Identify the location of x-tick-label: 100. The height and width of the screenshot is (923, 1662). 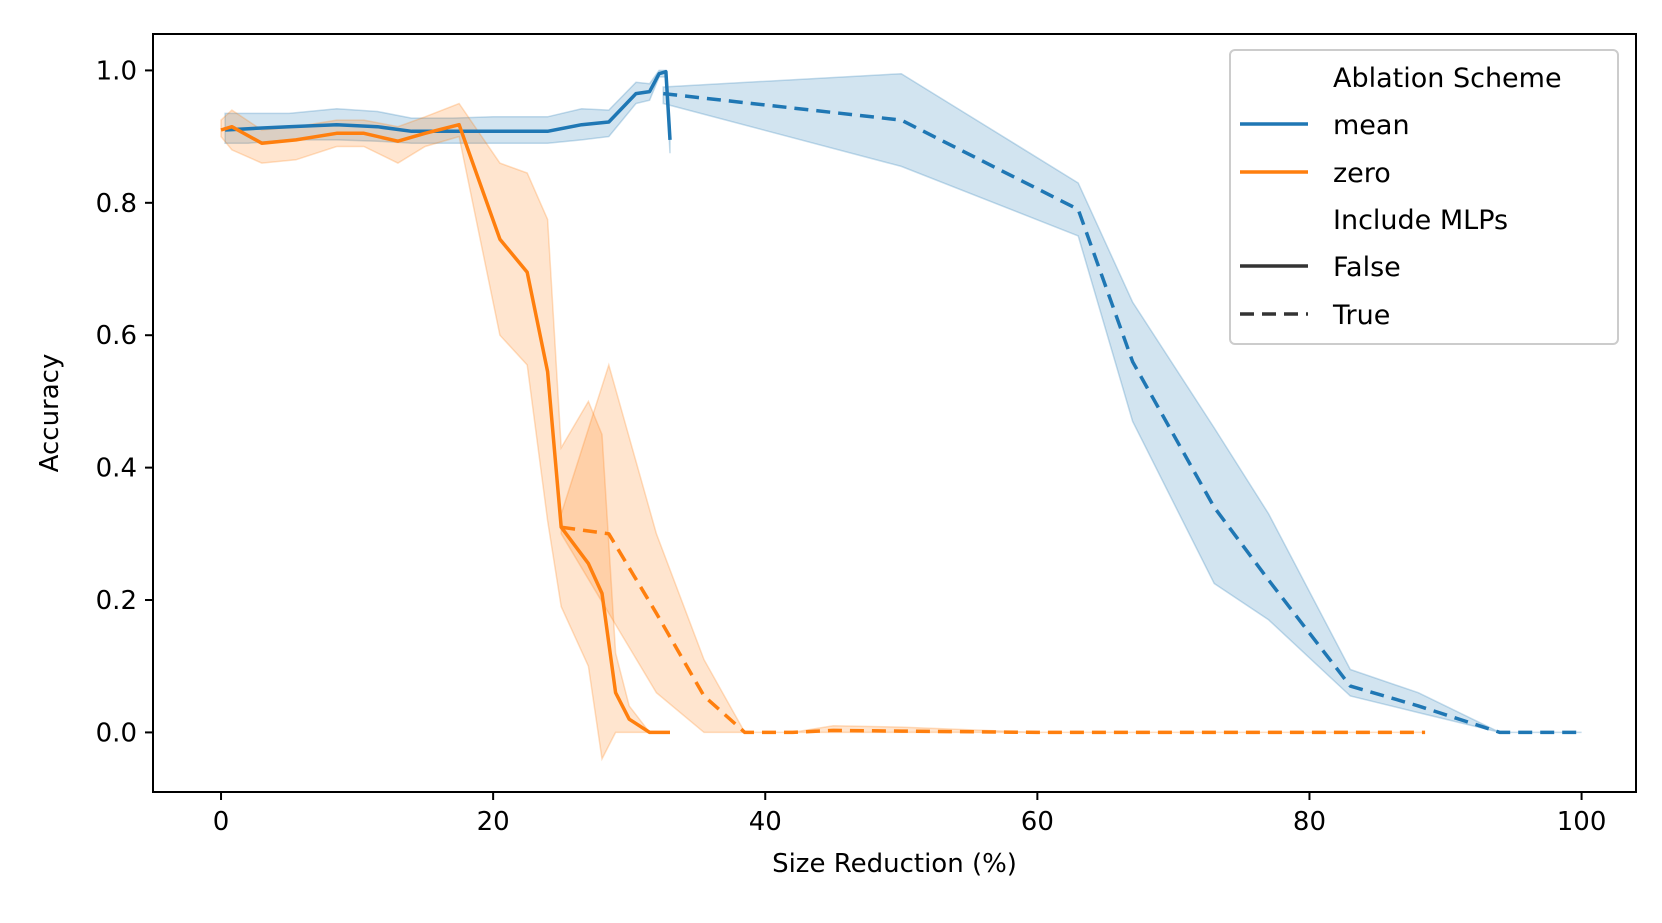
(1582, 822).